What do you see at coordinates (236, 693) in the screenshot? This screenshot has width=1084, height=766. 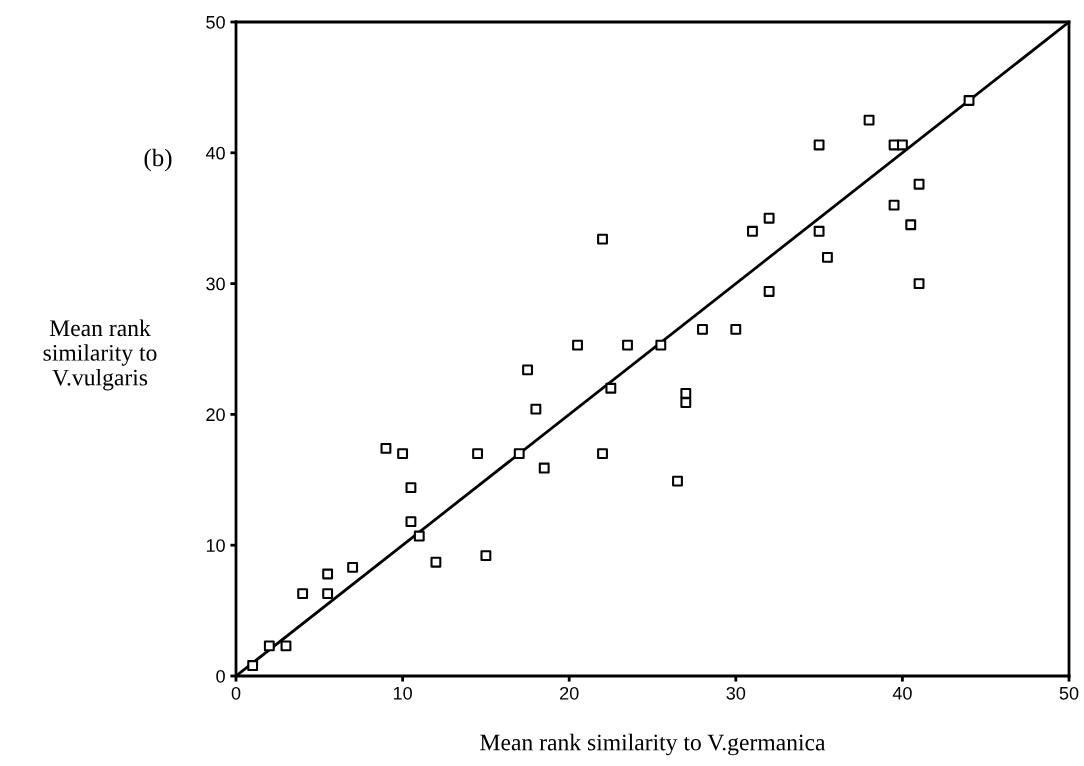 I see `x-tick-label: 0` at bounding box center [236, 693].